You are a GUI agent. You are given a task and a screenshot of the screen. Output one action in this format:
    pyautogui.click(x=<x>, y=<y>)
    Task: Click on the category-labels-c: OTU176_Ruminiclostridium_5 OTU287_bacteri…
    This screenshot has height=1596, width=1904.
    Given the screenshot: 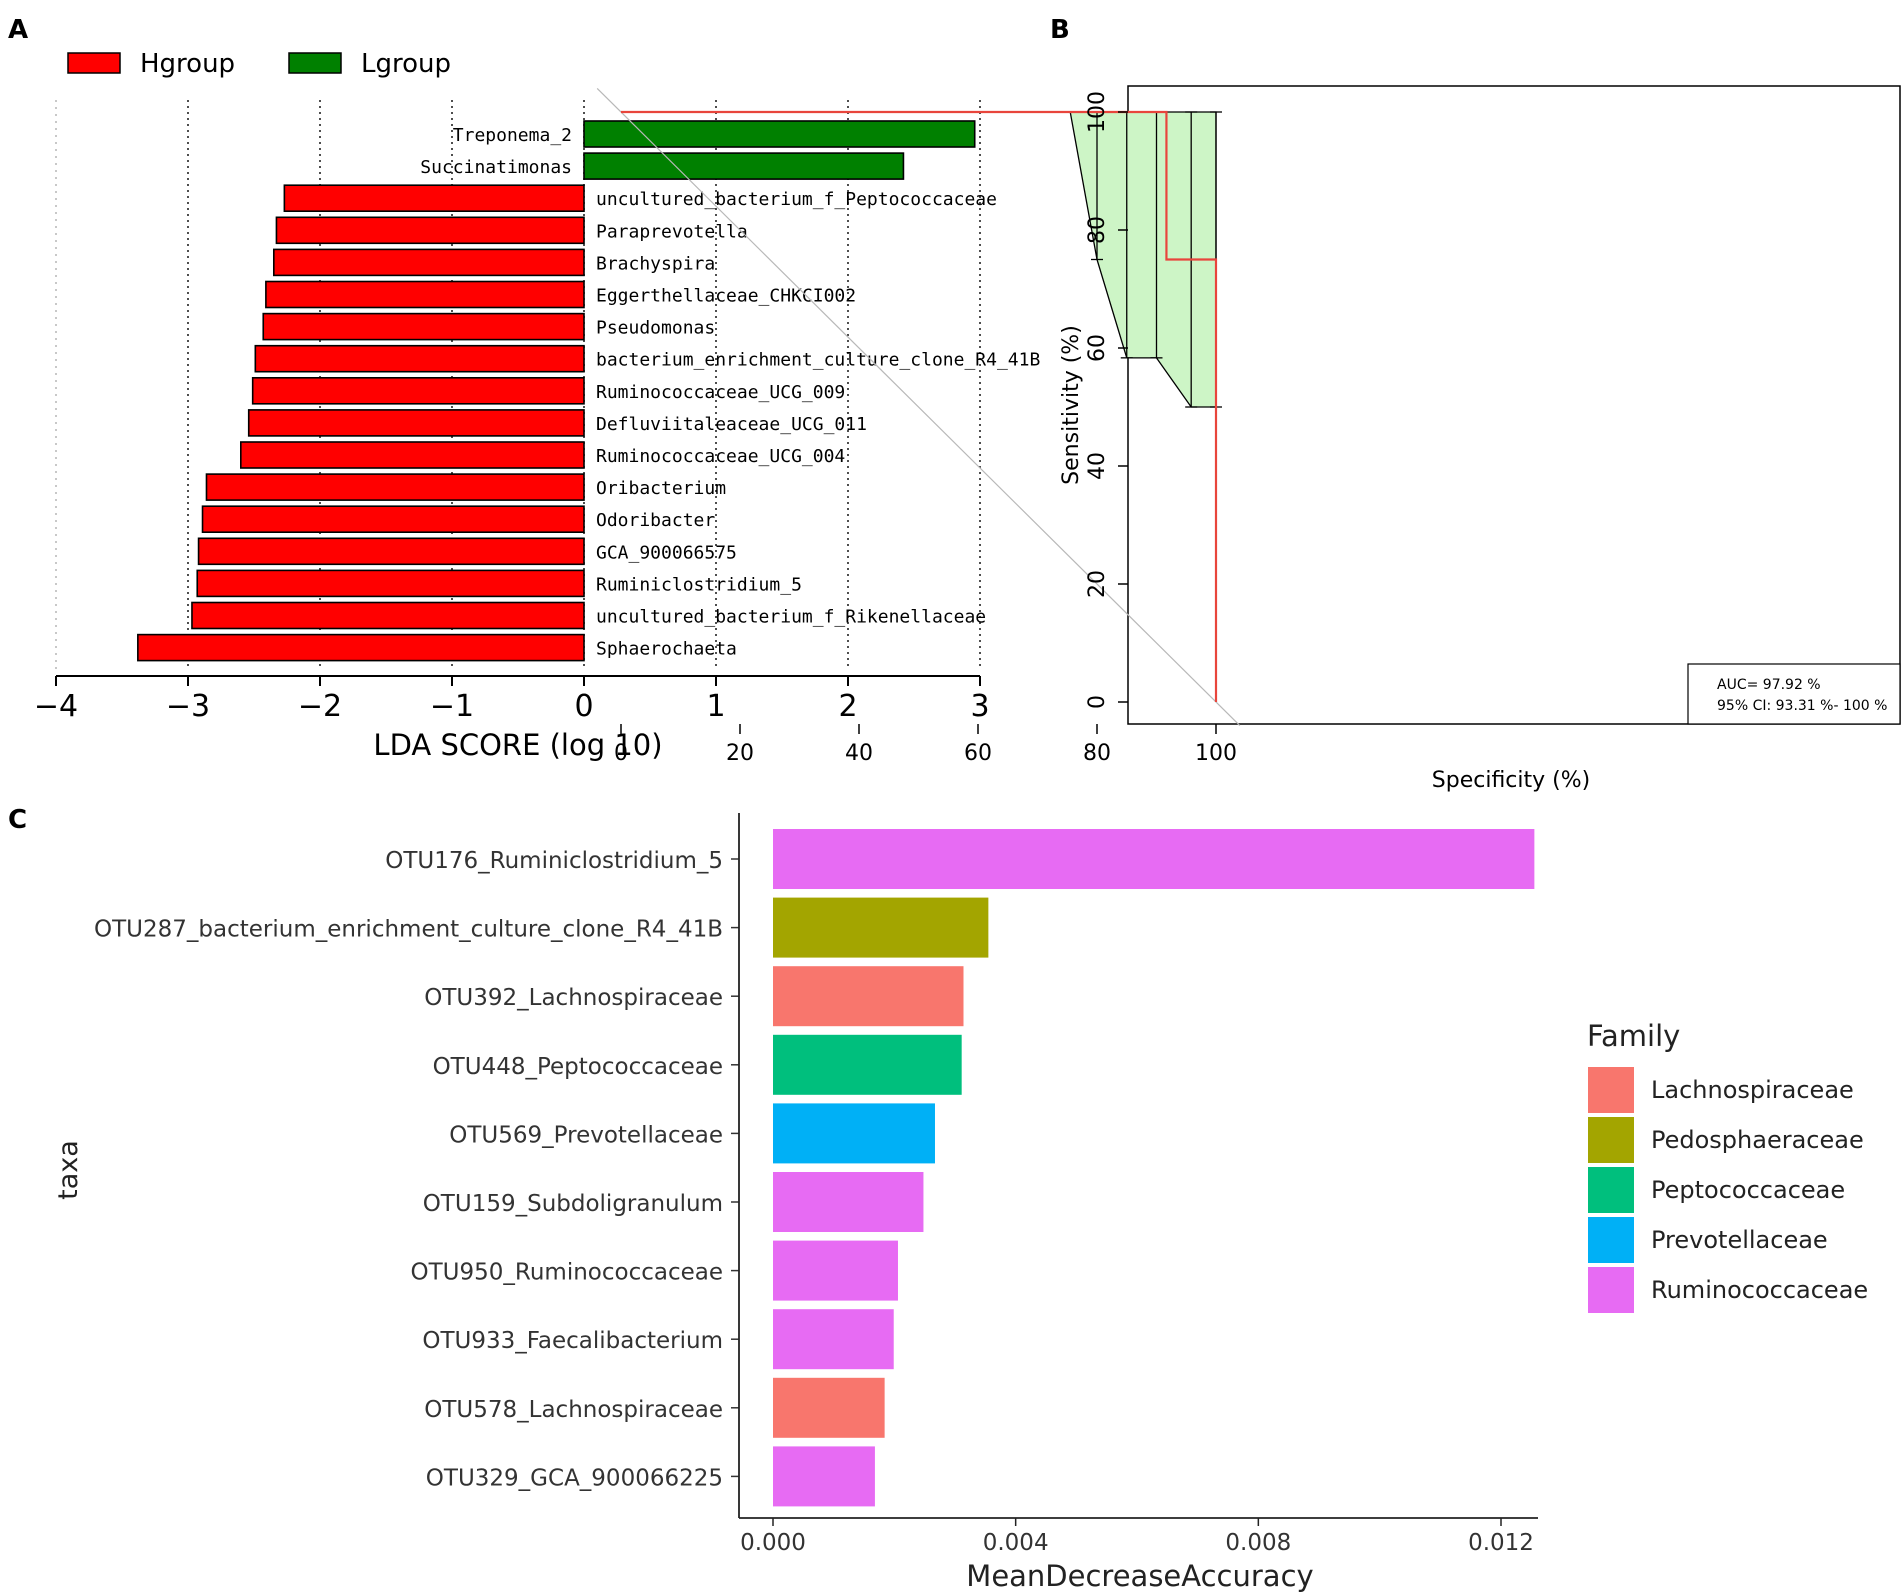 What is the action you would take?
    pyautogui.click(x=416, y=1169)
    